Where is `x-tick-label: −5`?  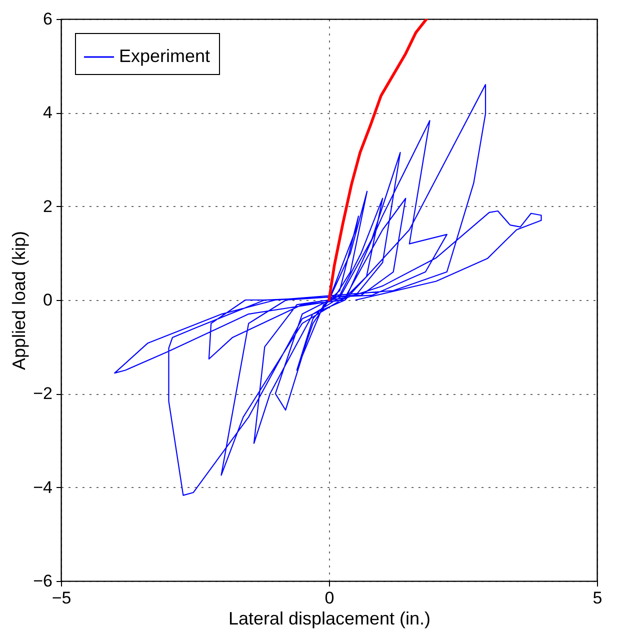
x-tick-label: −5 is located at coordinates (62, 598).